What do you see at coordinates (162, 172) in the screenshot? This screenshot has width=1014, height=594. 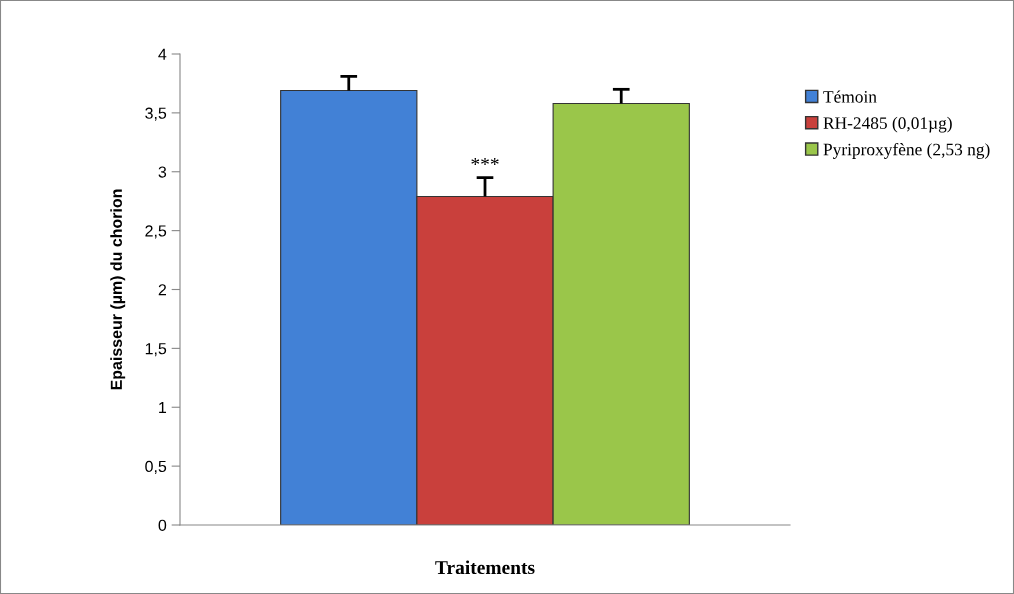 I see `y-tick-label: 3` at bounding box center [162, 172].